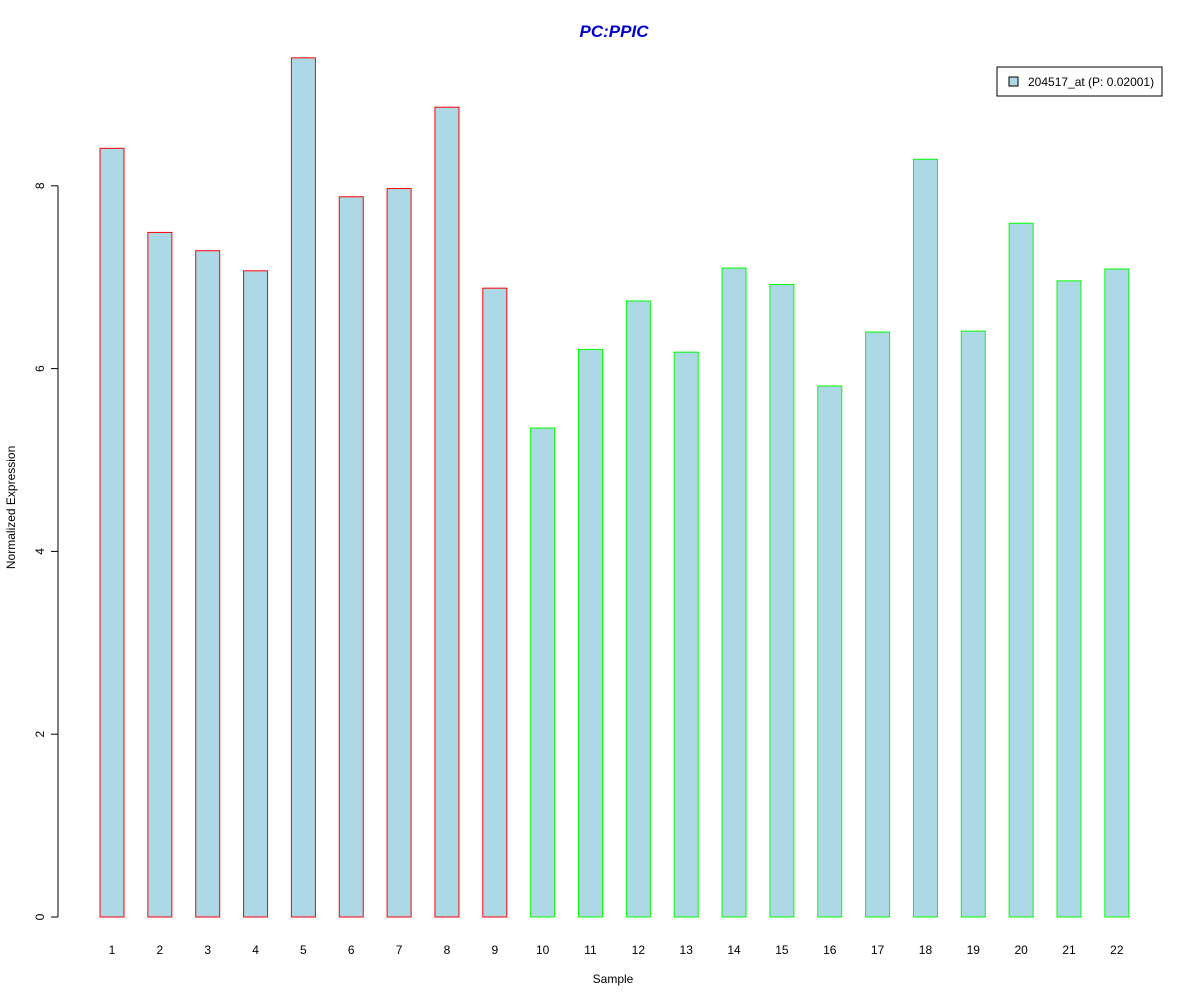 This screenshot has height=1000, width=1200. I want to click on x-tick-label: 10, so click(543, 950).